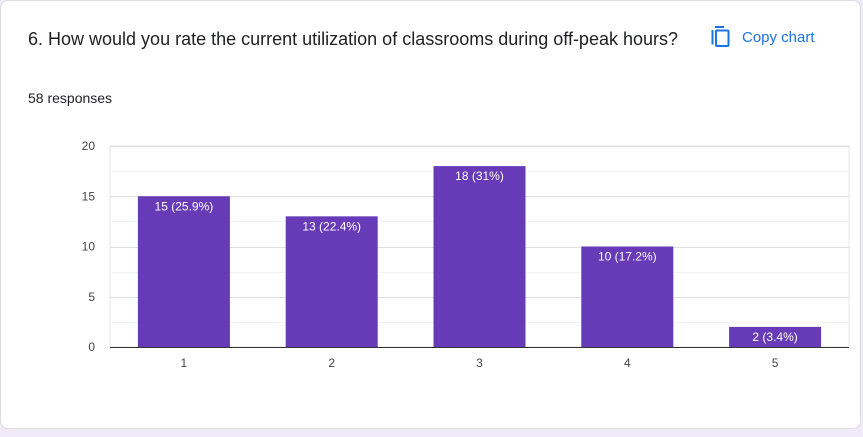 The width and height of the screenshot is (863, 437). What do you see at coordinates (775, 363) in the screenshot?
I see `x-tick-label: 5` at bounding box center [775, 363].